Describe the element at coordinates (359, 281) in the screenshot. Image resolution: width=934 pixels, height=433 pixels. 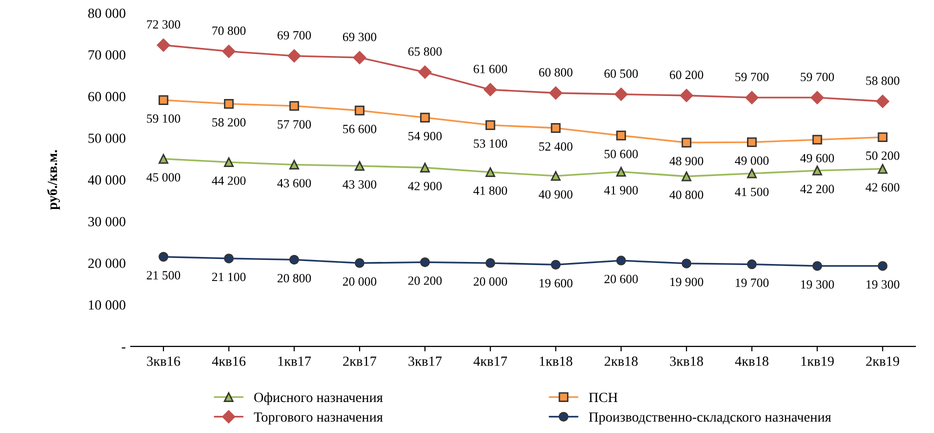
I see `data-label: 20 000` at that location.